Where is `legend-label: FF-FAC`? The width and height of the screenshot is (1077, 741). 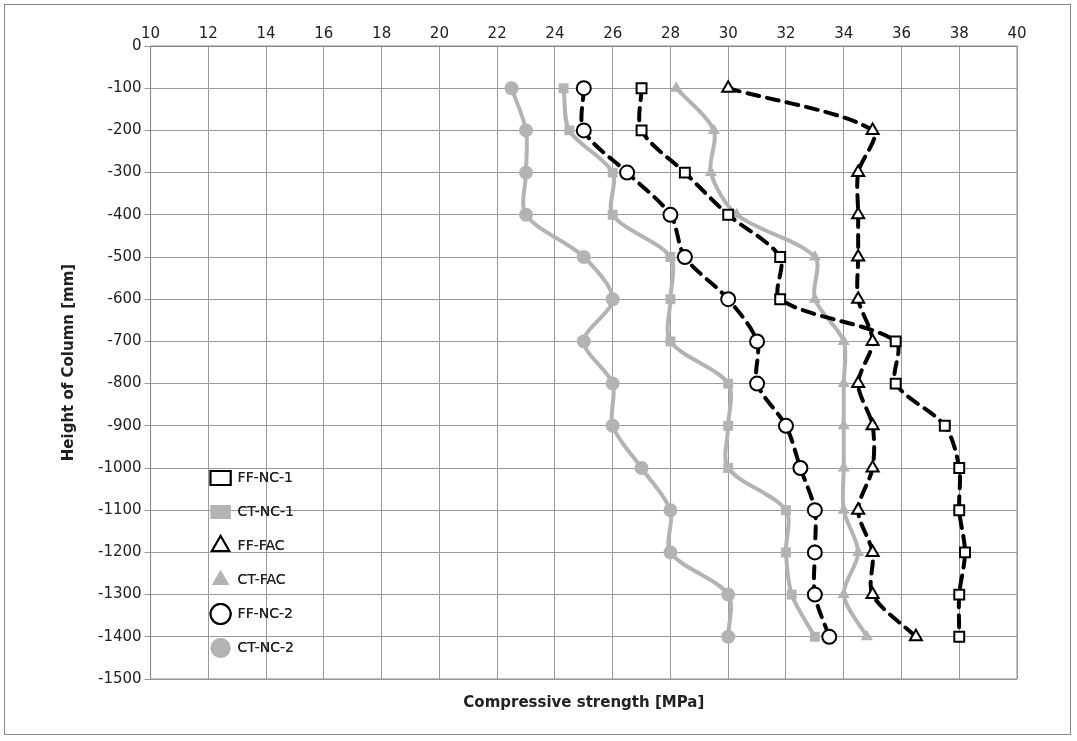
legend-label: FF-FAC is located at coordinates (261, 544).